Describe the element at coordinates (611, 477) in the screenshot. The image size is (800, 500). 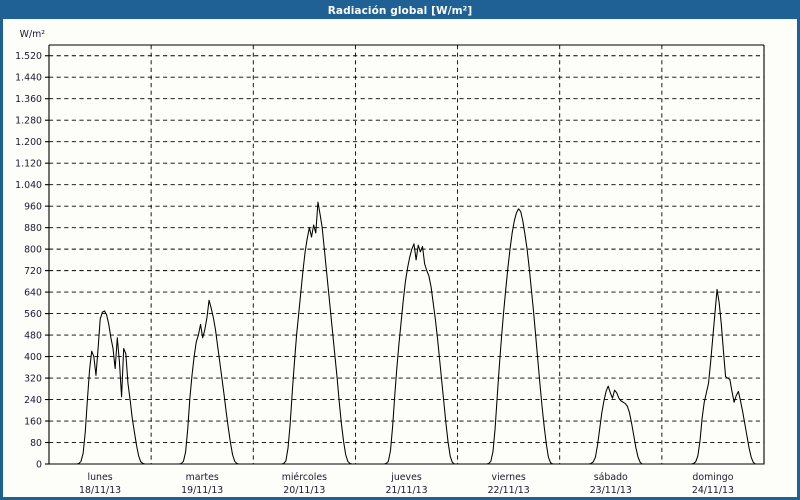
I see `x-axis-day-label: sábado` at that location.